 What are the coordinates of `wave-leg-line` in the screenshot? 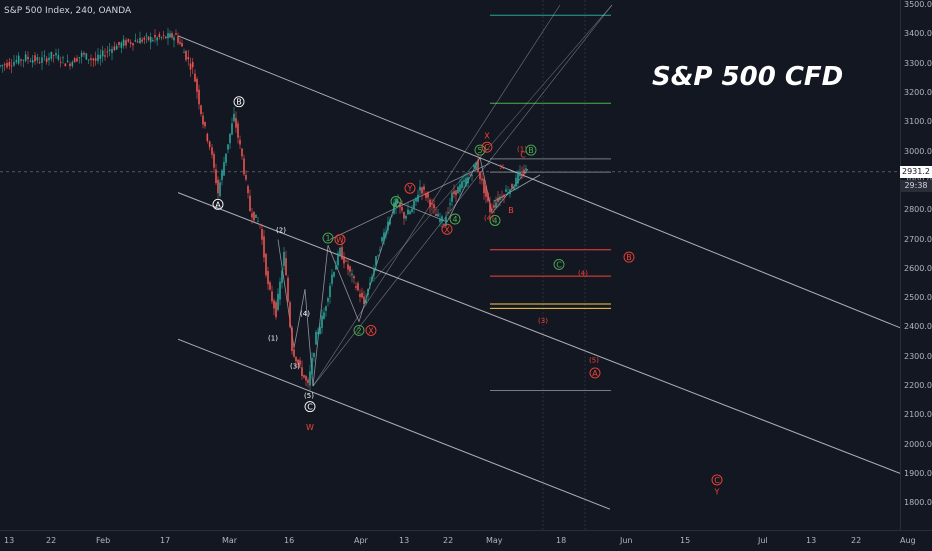 It's located at (421, 212).